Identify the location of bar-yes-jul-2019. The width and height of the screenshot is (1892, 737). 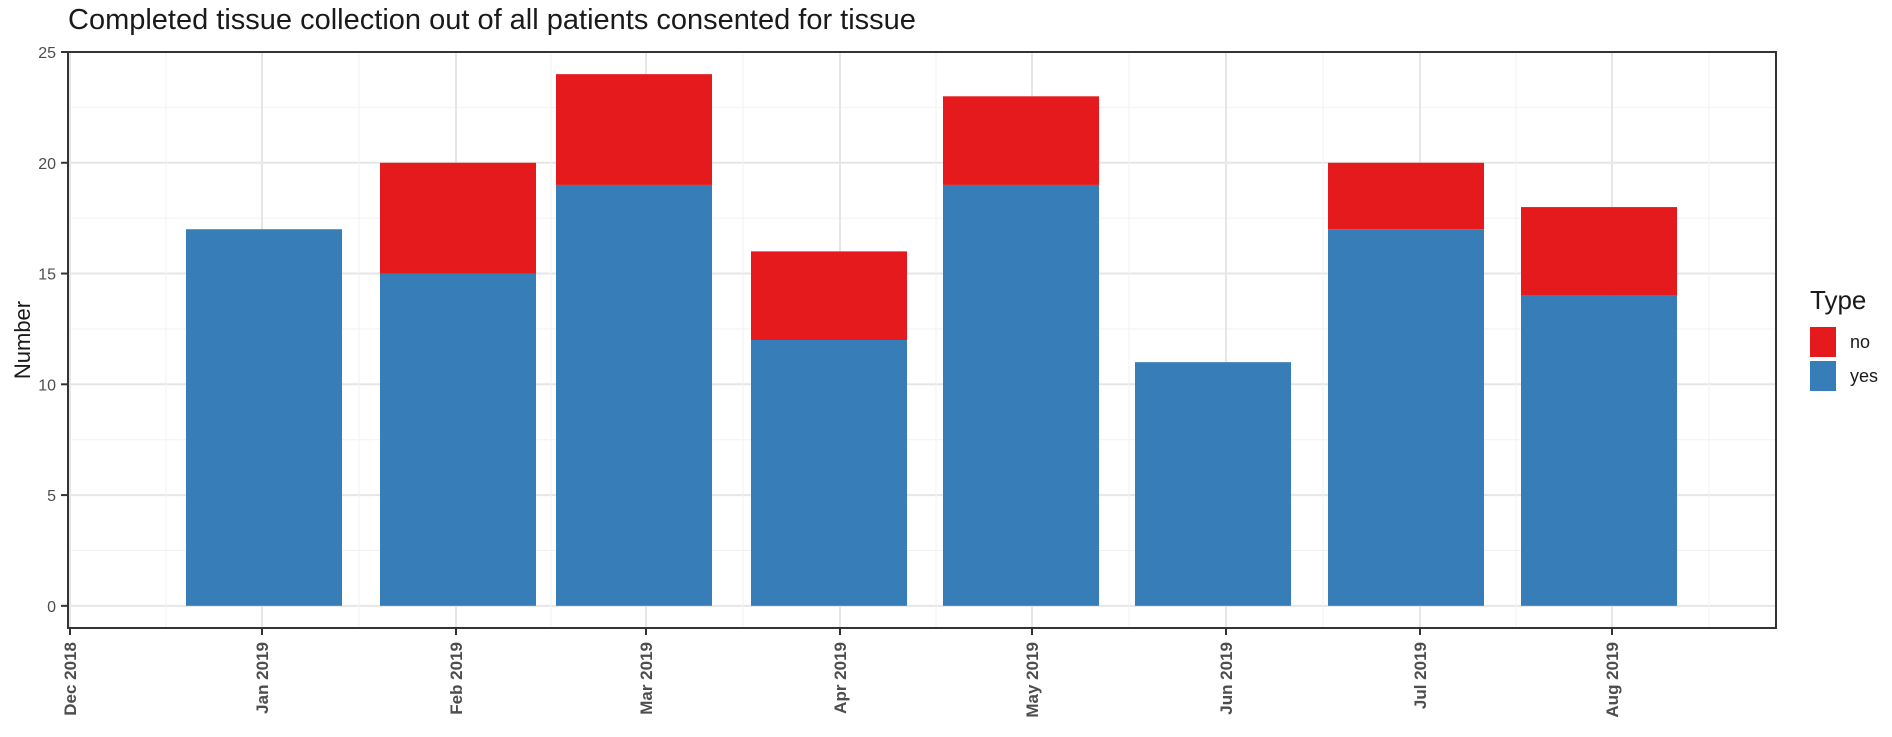
(1406, 417).